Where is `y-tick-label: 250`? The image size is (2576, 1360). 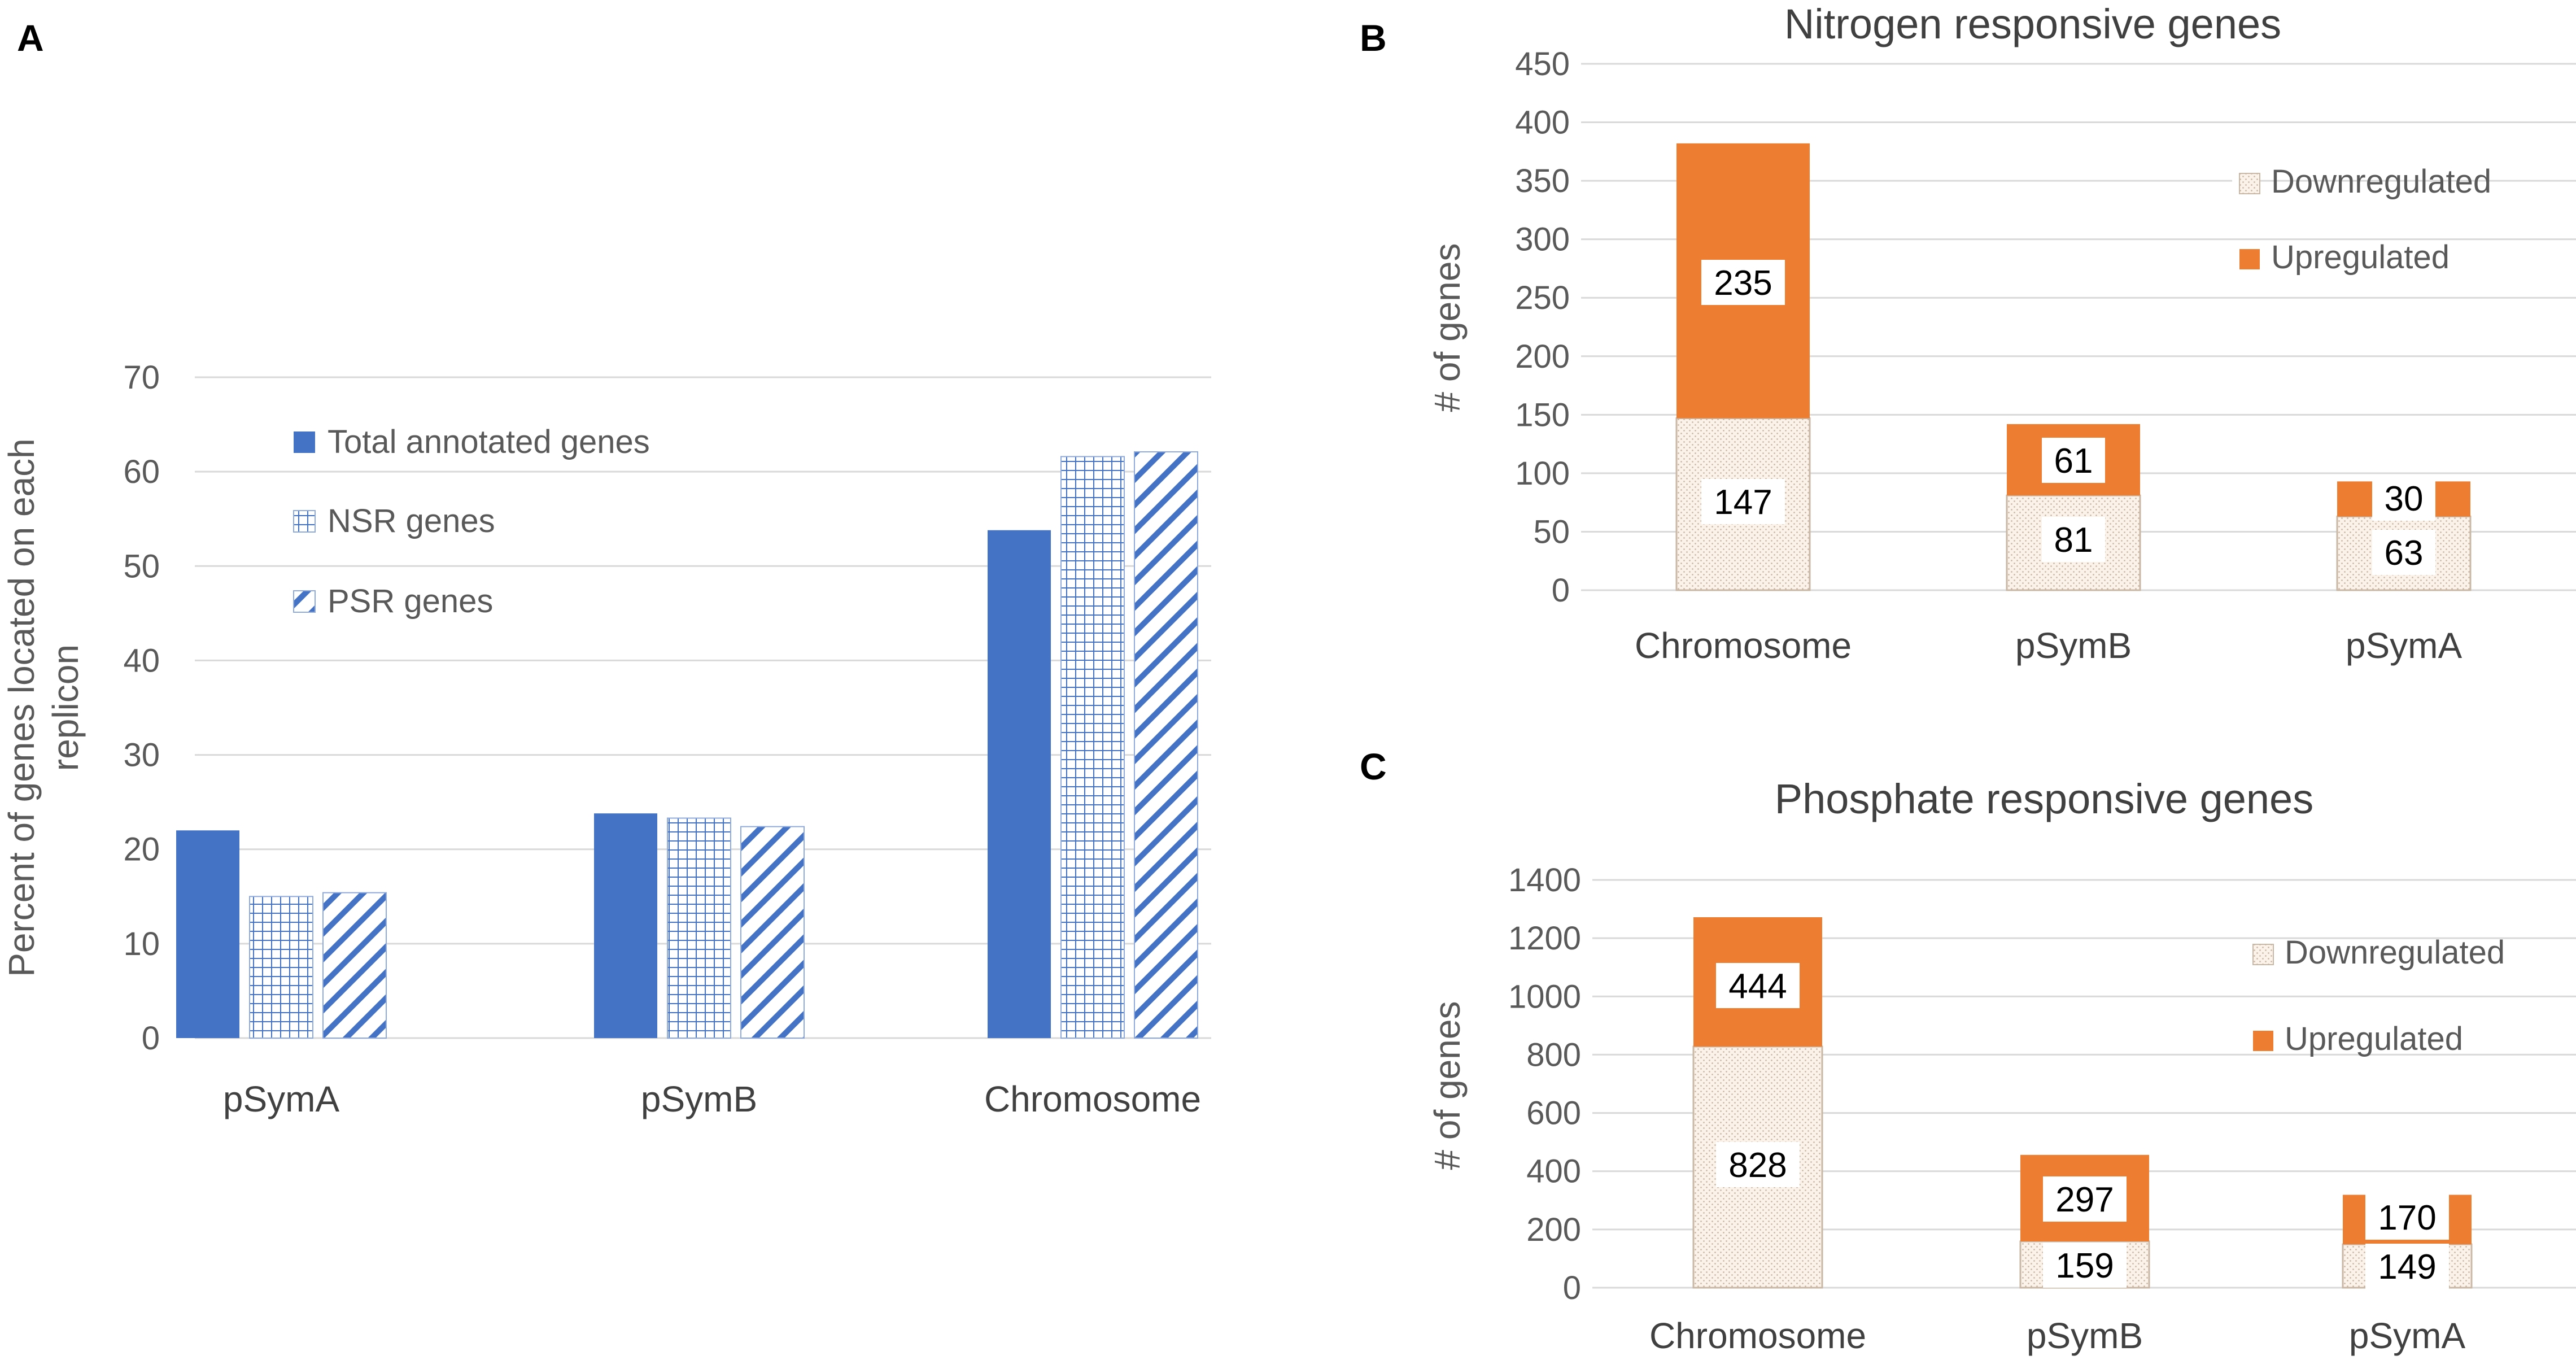 y-tick-label: 250 is located at coordinates (1542, 298).